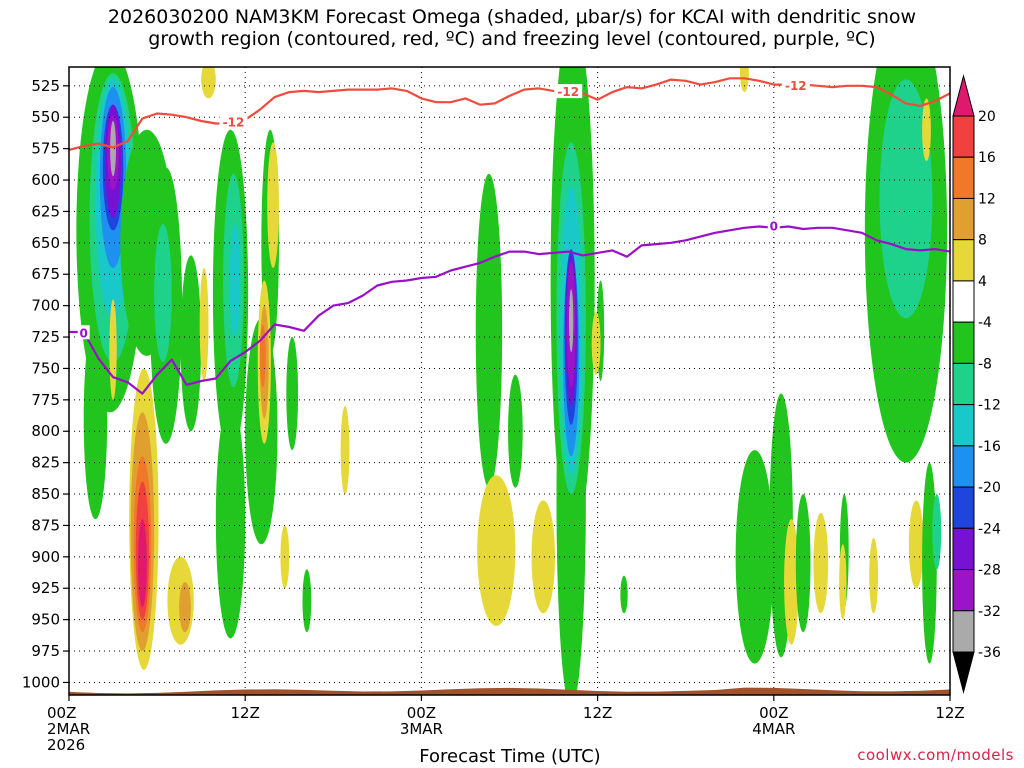  What do you see at coordinates (989, 571) in the screenshot?
I see `colorbar-label-11: -28` at bounding box center [989, 571].